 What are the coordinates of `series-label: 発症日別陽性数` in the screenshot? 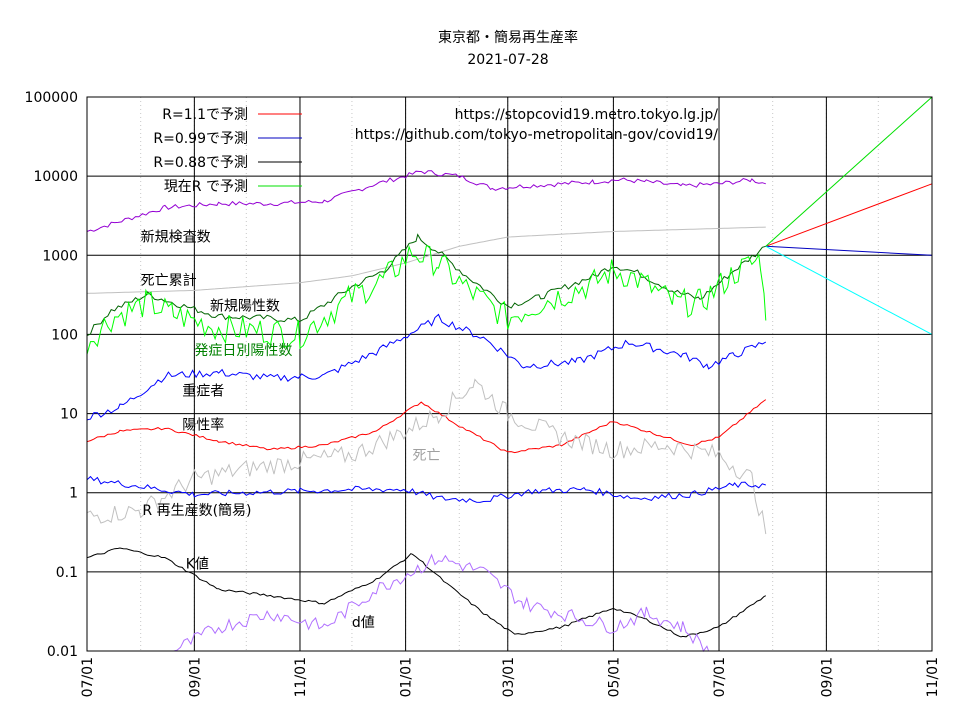 It's located at (243, 351).